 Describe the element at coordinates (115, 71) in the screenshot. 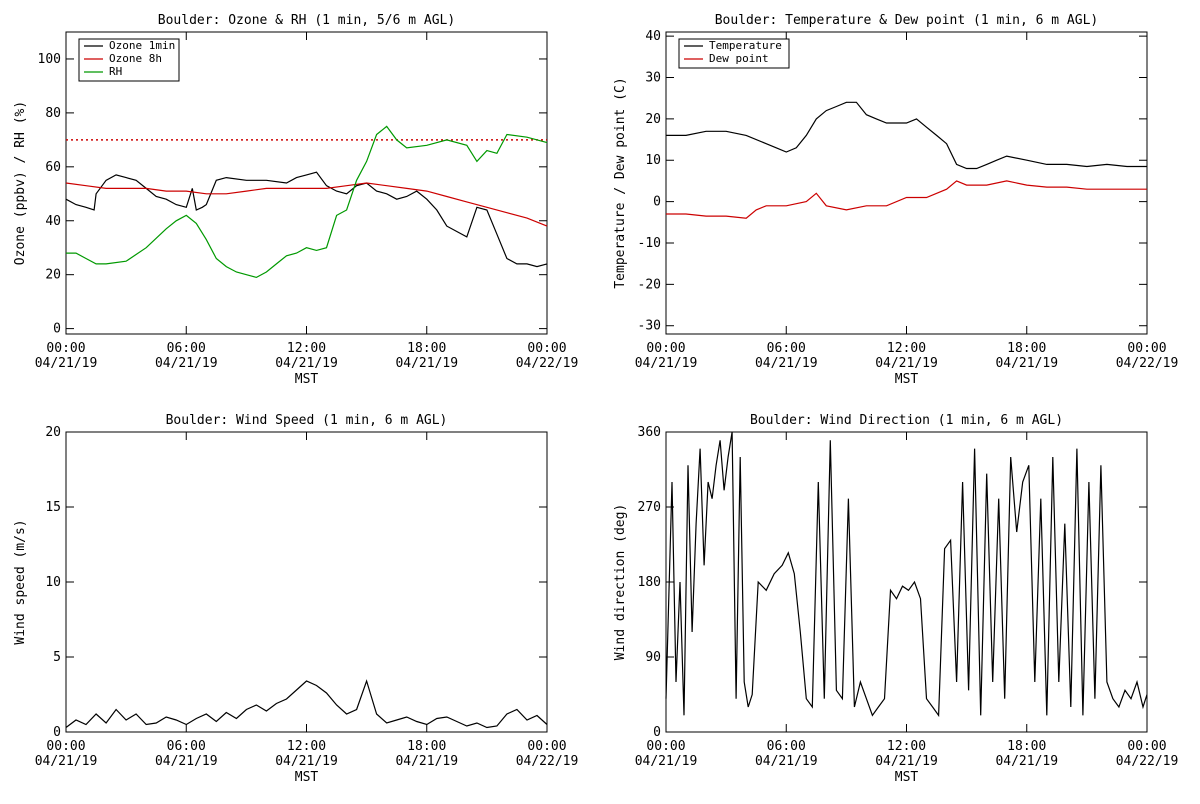

I see `legend-entry: RH` at that location.